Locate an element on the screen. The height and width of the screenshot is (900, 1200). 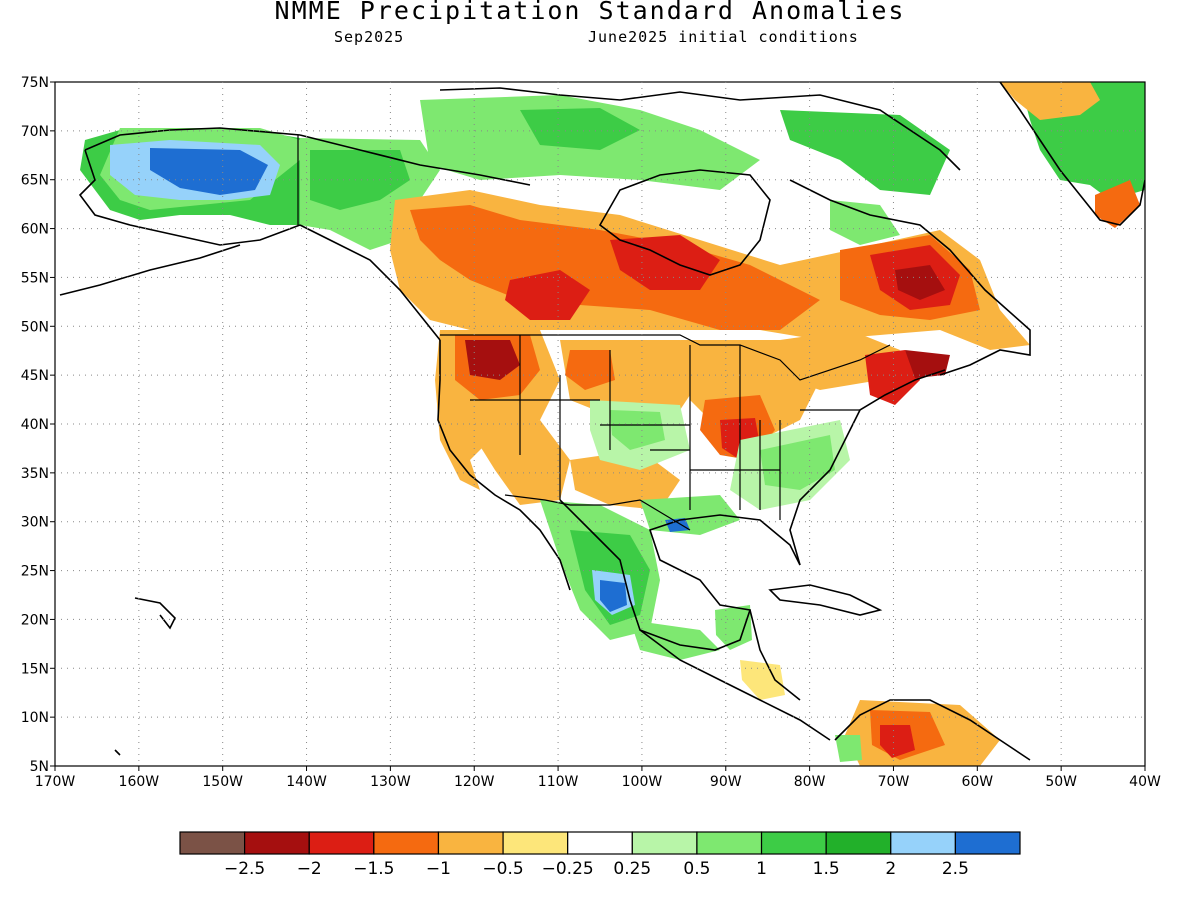
alaska-coastline is located at coordinates (180, 211).